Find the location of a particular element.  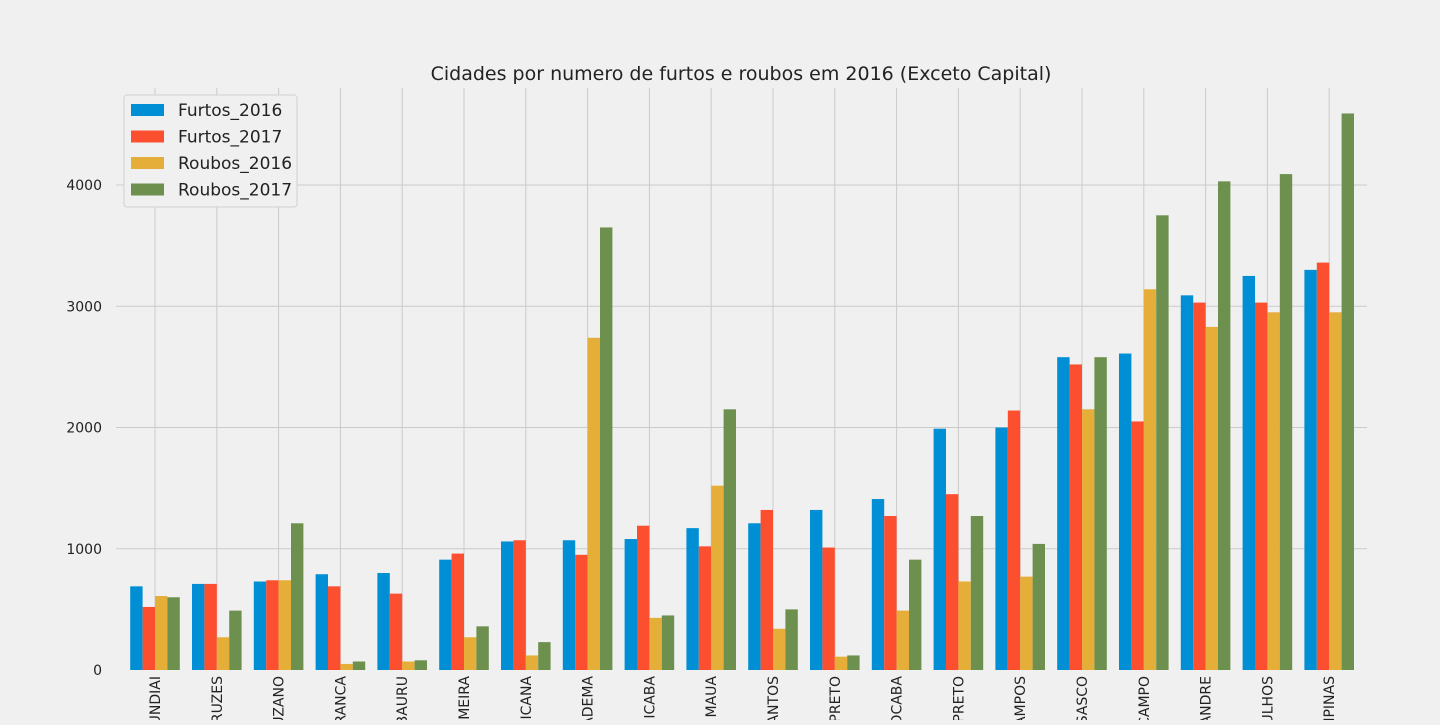

x-tick-label: ANDRE is located at coordinates (1207, 698).